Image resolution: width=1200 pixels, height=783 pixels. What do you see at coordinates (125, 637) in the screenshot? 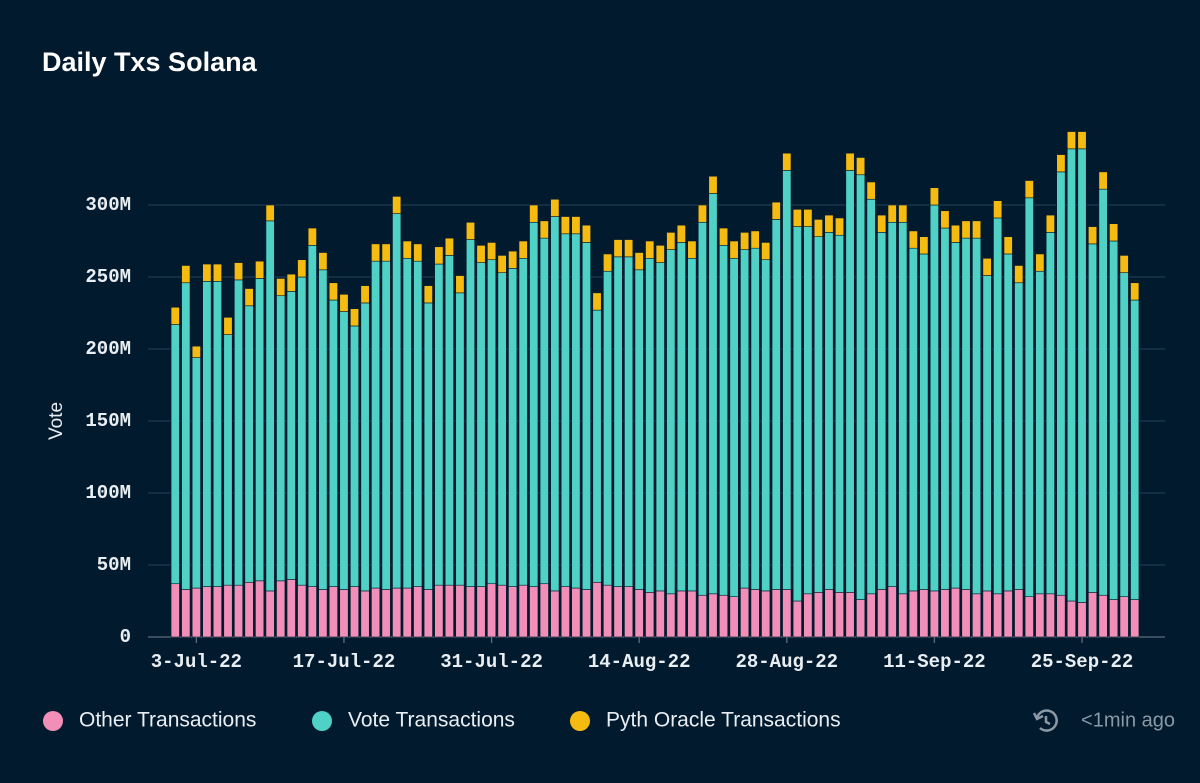
I see `y-tick-label: 0` at bounding box center [125, 637].